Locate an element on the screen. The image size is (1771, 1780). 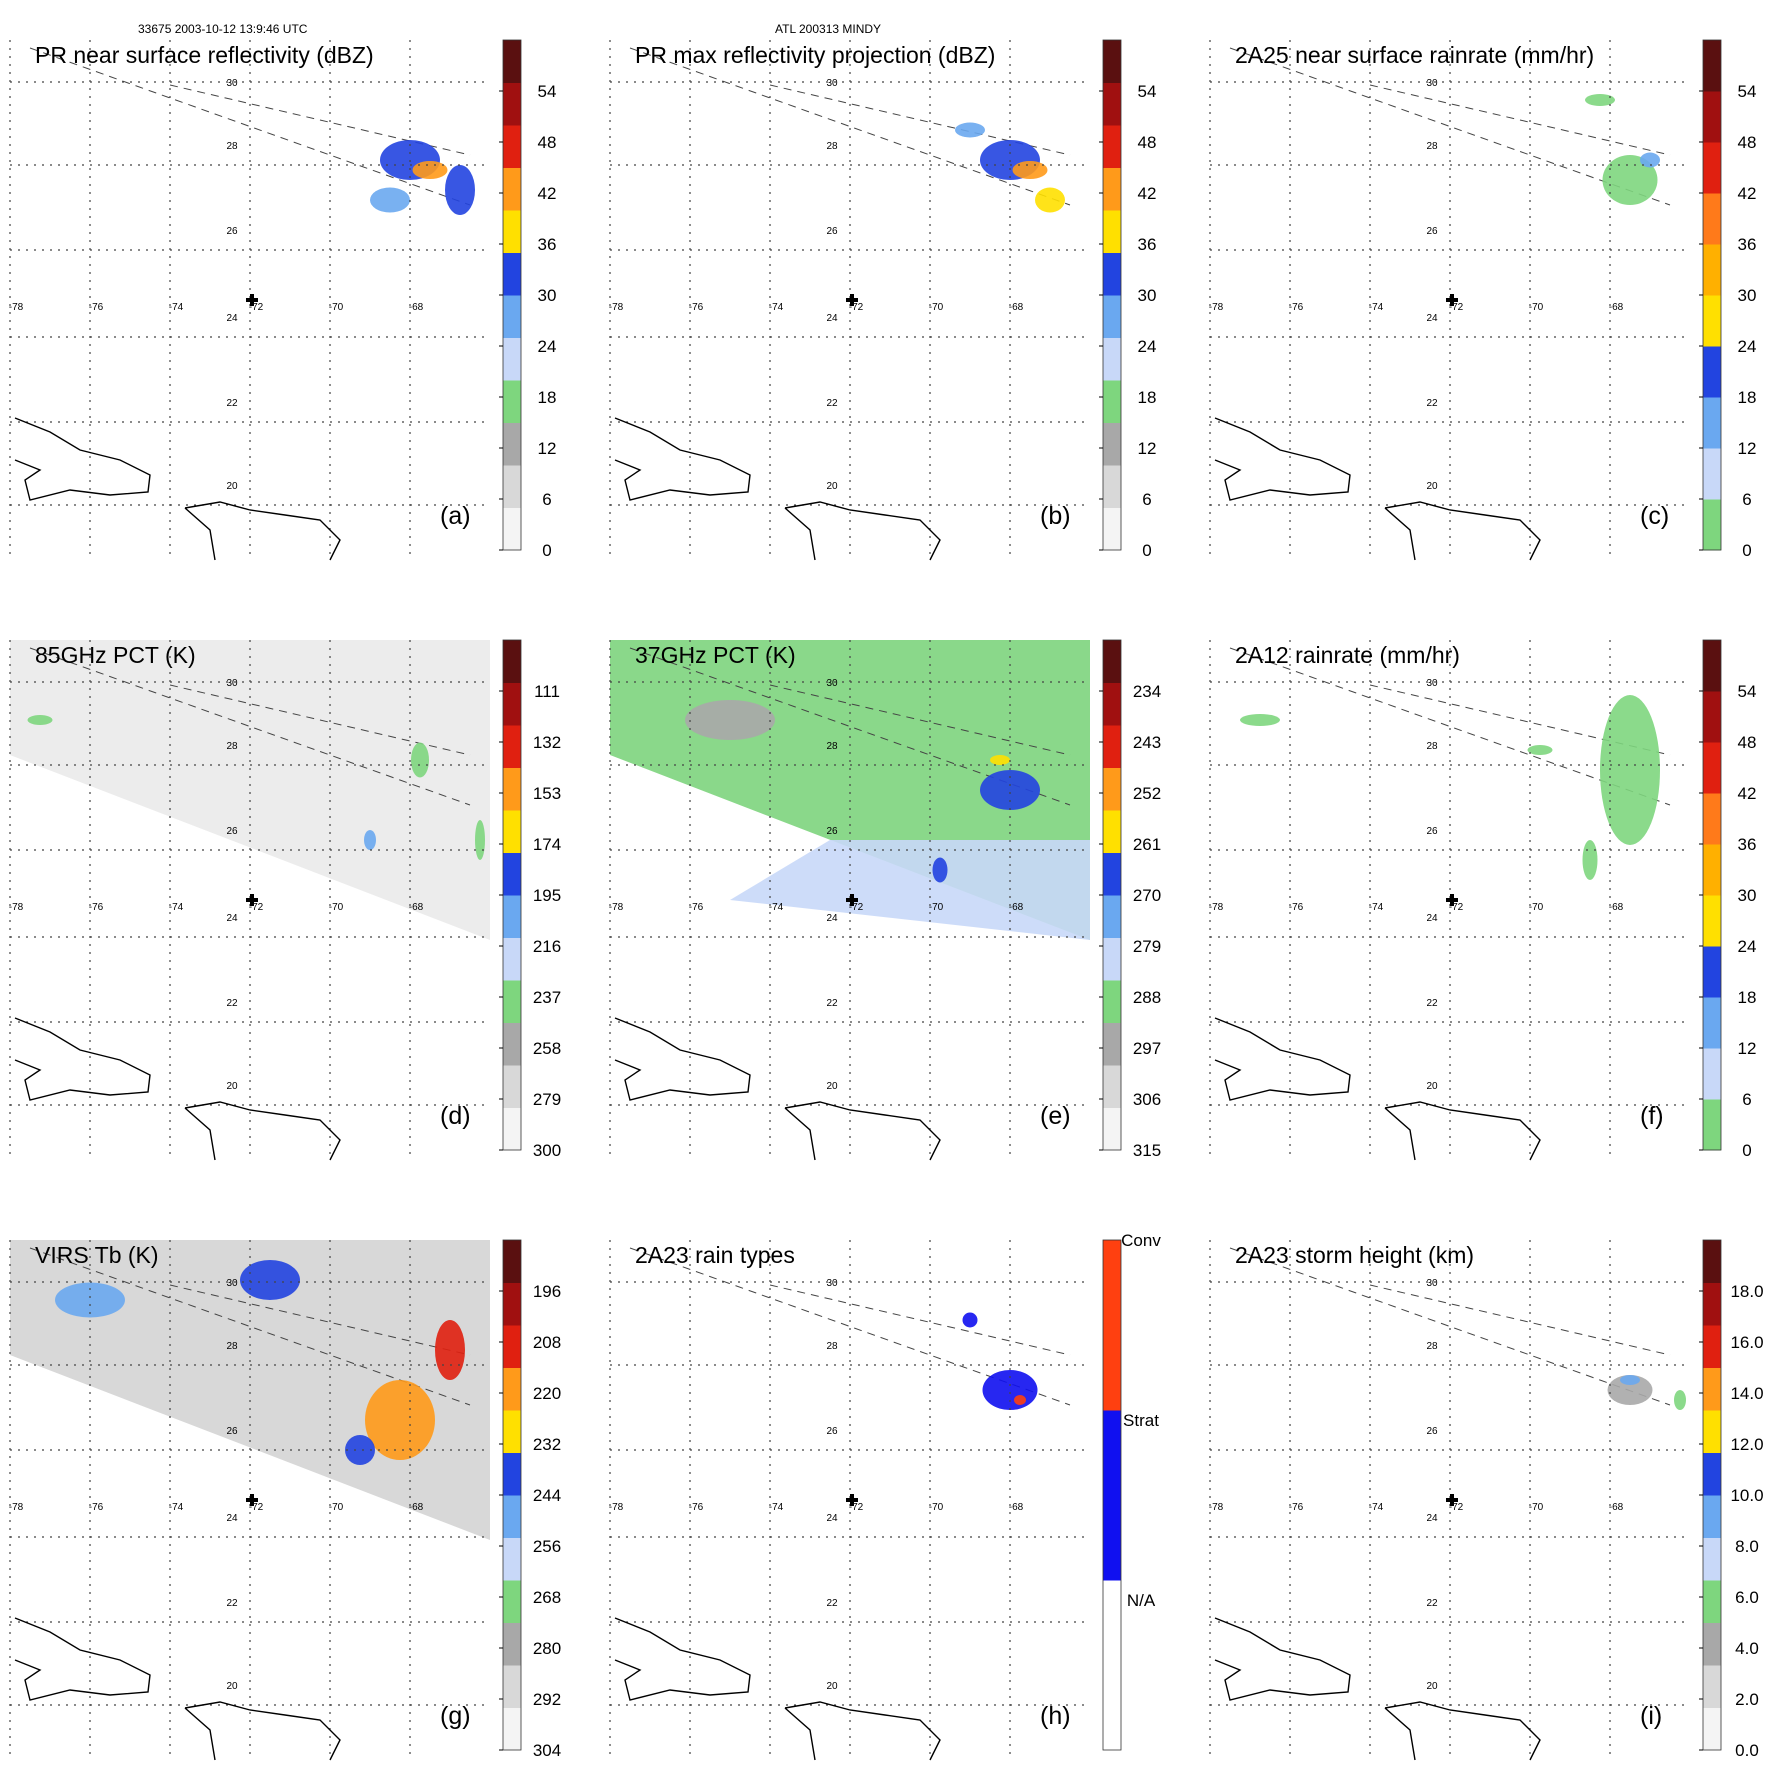
colorbar-tick-label: 153 is located at coordinates (547, 793).